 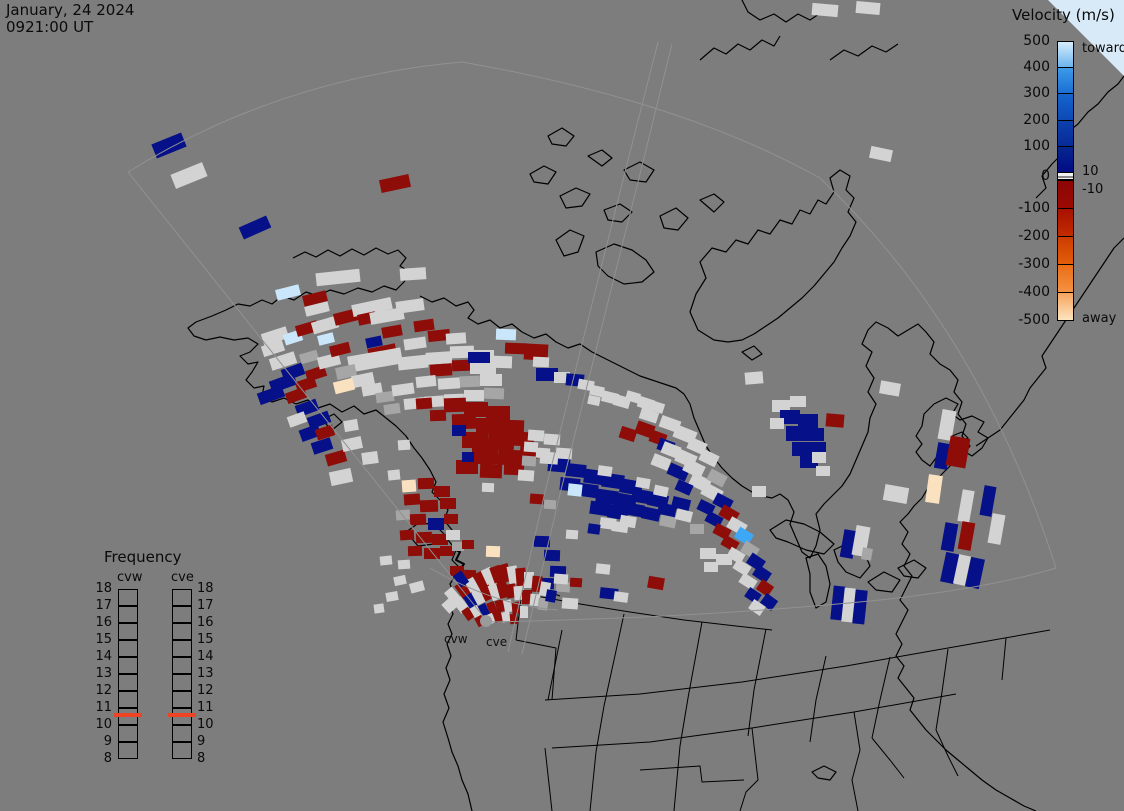 What do you see at coordinates (50, 27) in the screenshot?
I see `time-text: 0921:00 UT` at bounding box center [50, 27].